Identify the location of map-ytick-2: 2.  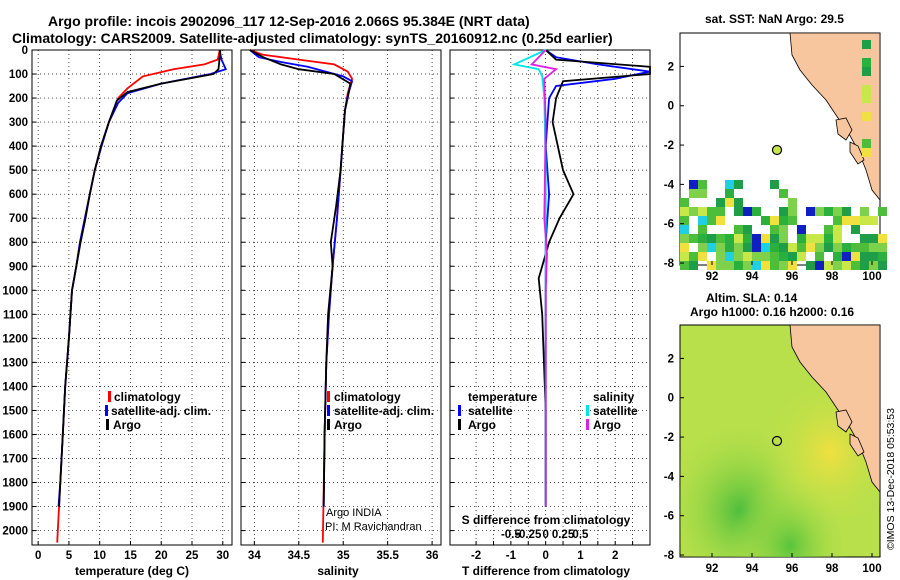
(671, 67).